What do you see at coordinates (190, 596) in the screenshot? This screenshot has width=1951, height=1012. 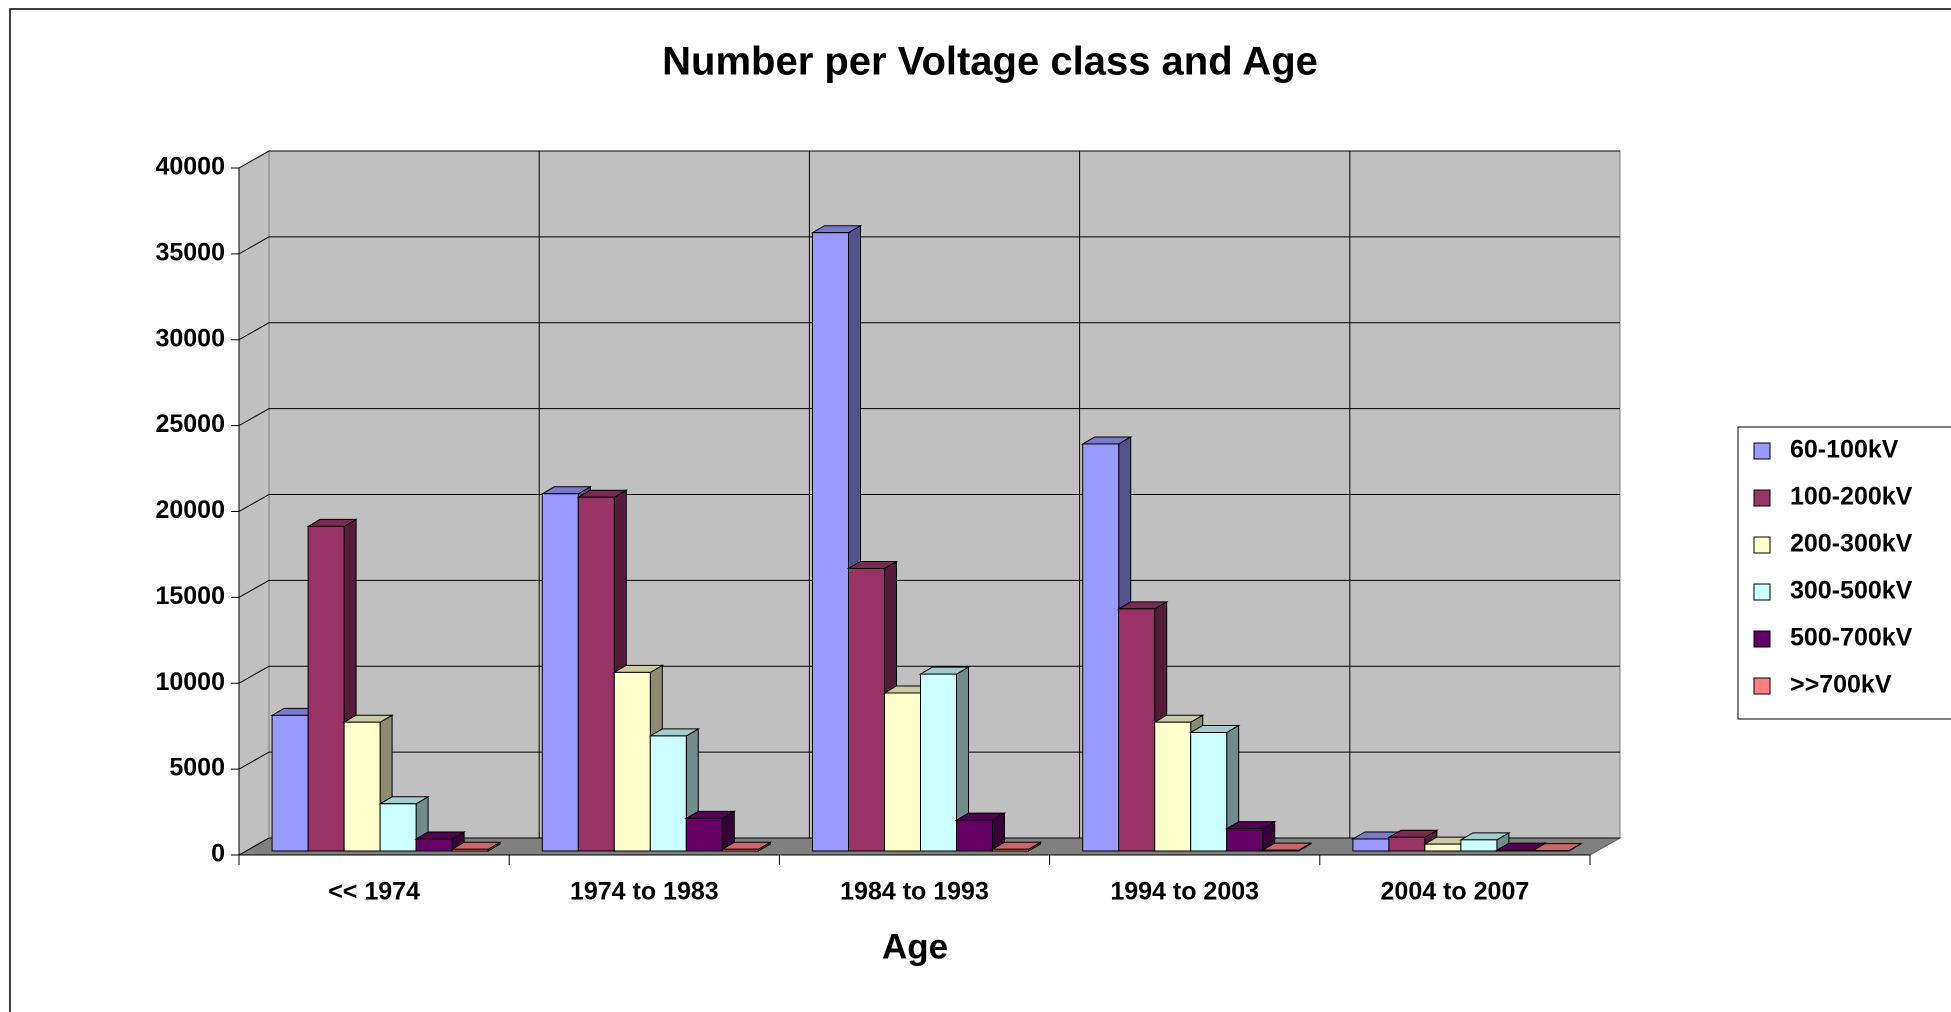 I see `y-tick-label: 15000` at bounding box center [190, 596].